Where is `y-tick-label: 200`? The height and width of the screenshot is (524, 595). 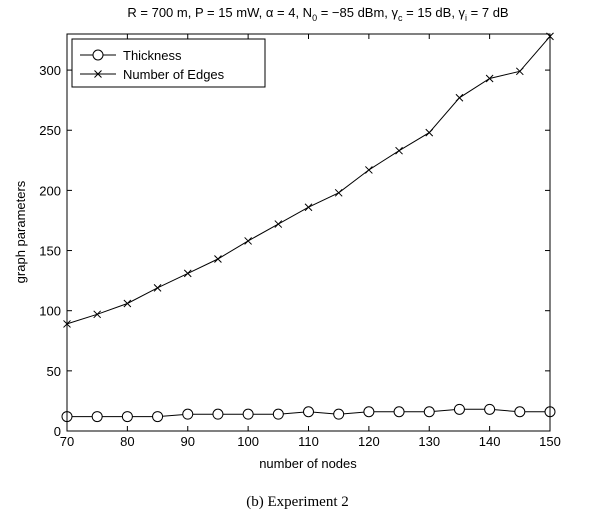
y-tick-label: 200 is located at coordinates (50, 190).